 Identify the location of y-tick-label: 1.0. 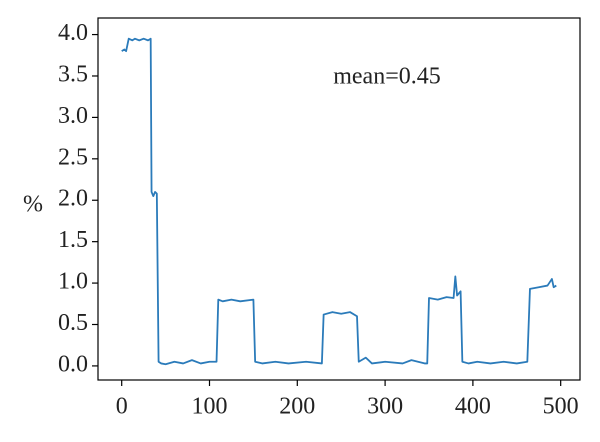
(73, 282).